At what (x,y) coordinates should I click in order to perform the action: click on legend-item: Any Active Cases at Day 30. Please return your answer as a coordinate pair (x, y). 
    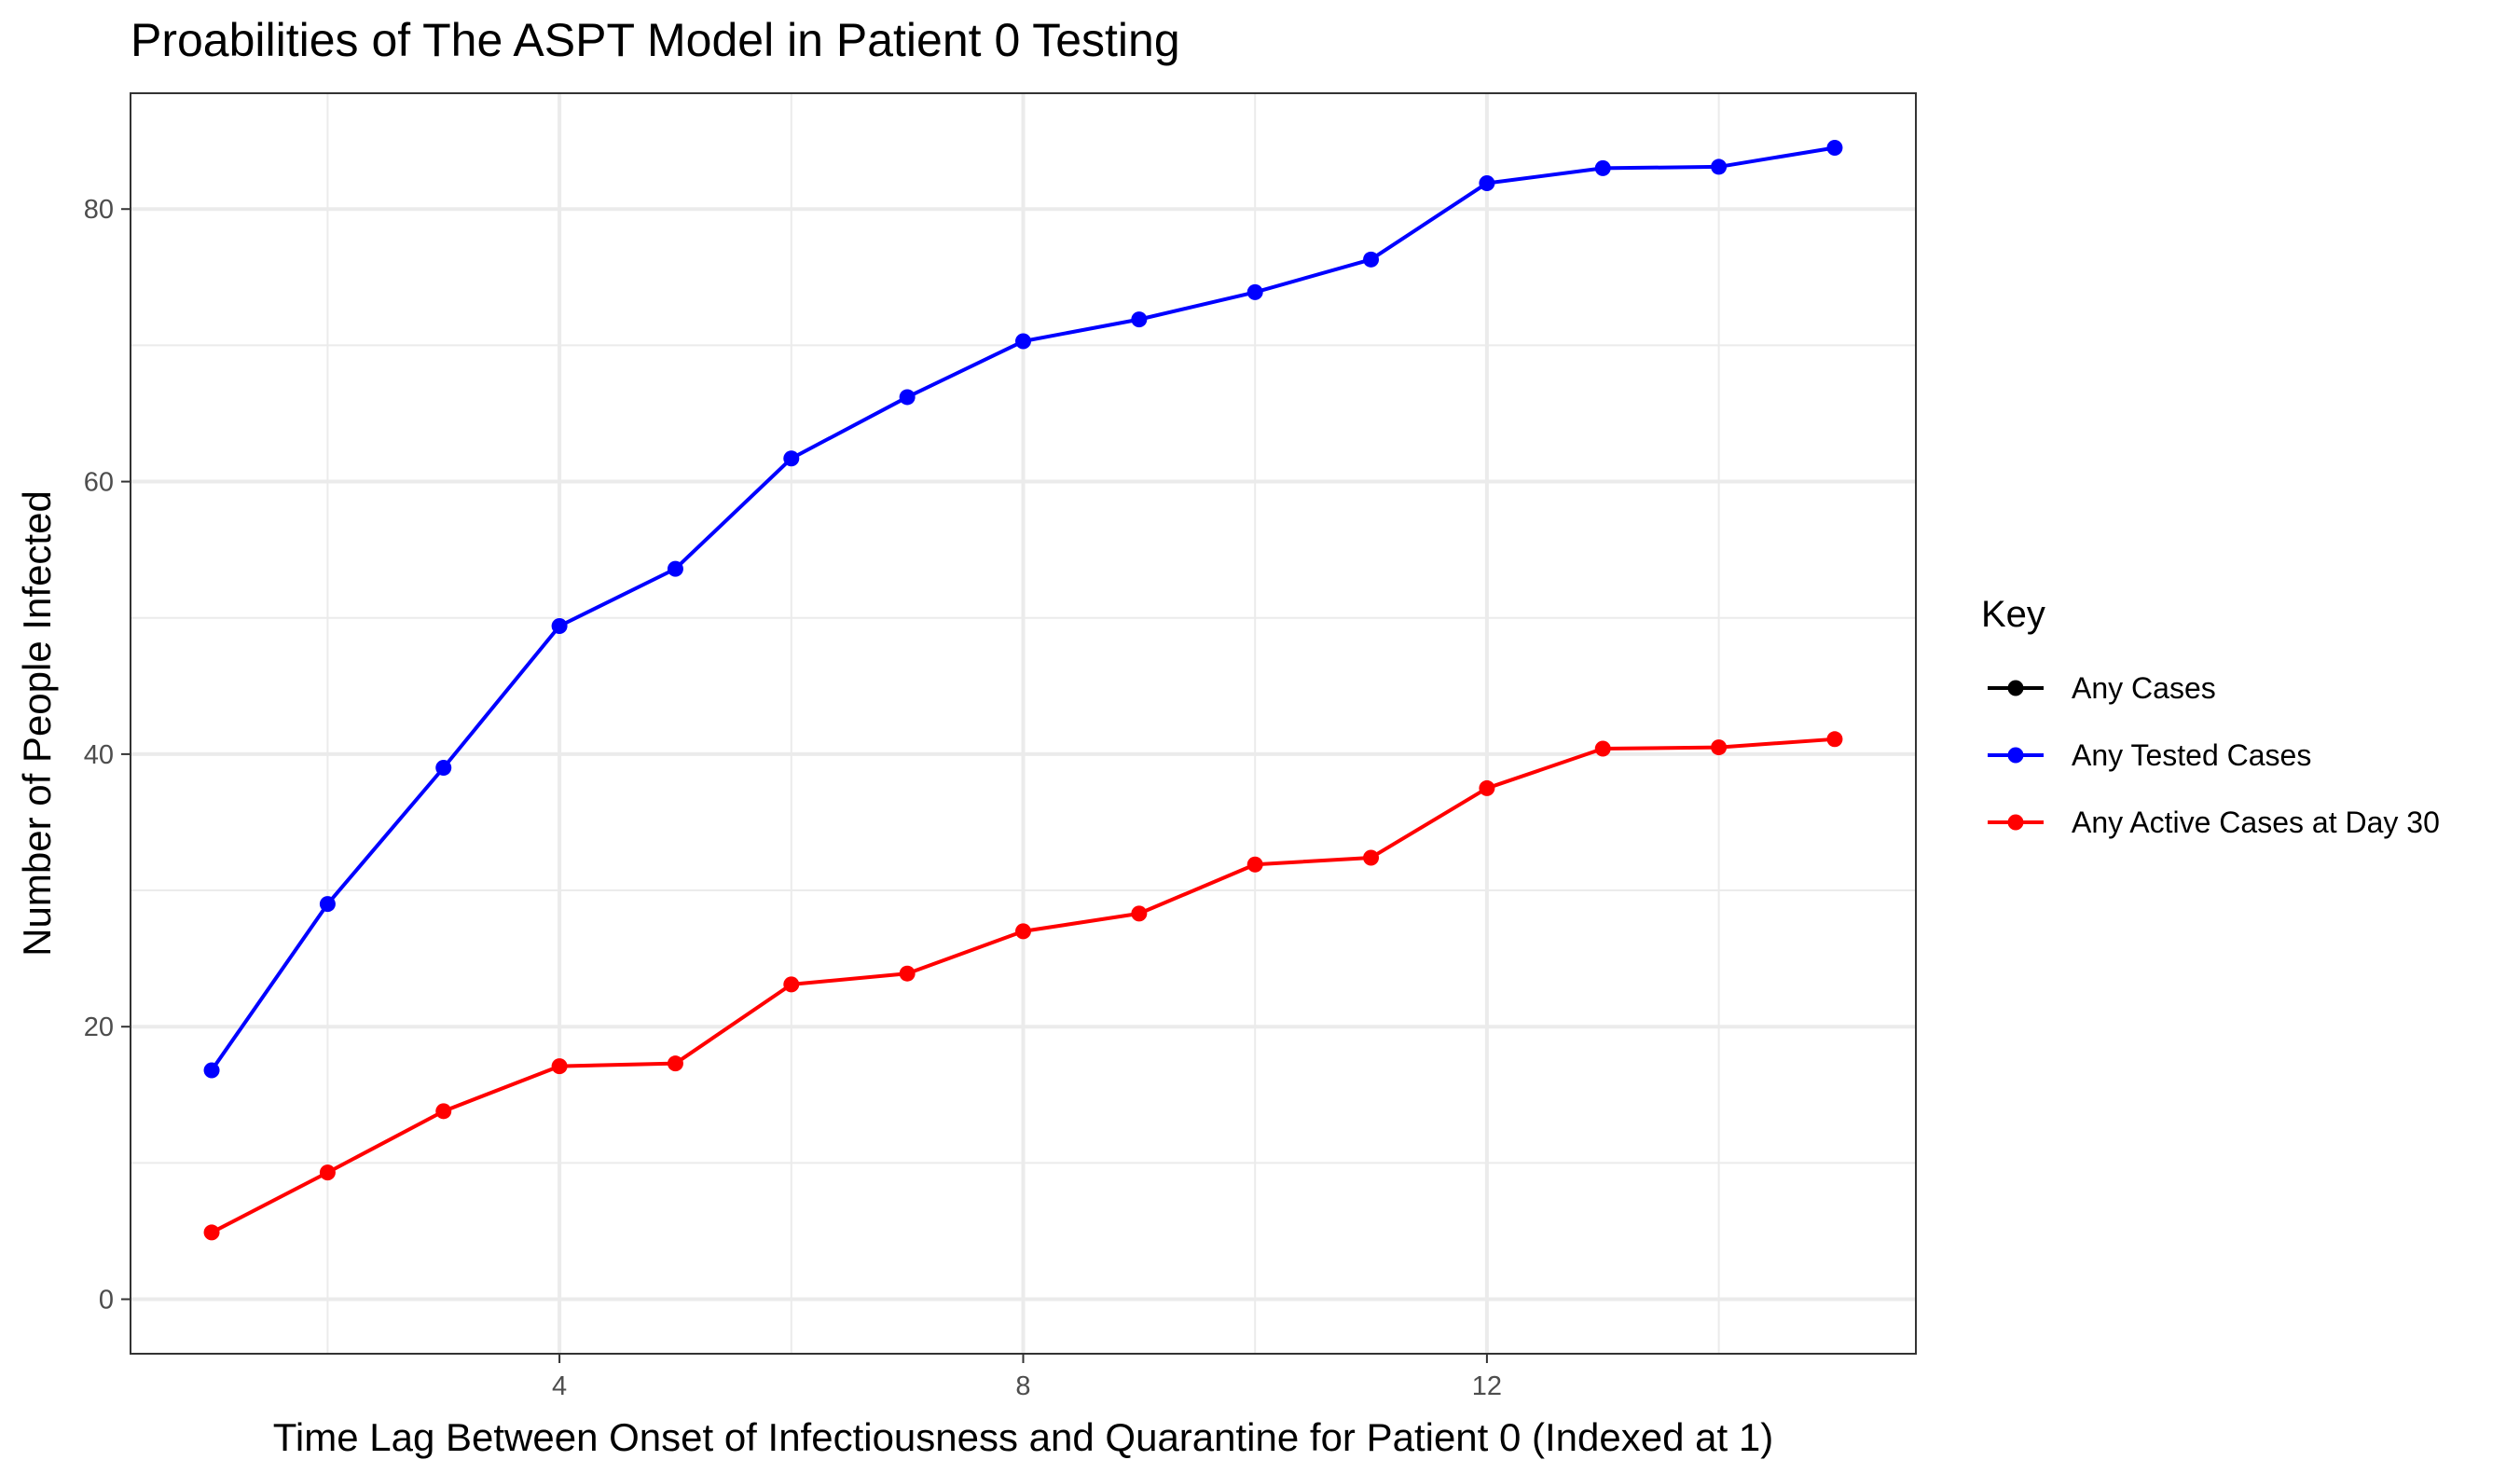
    Looking at the image, I should click on (2214, 823).